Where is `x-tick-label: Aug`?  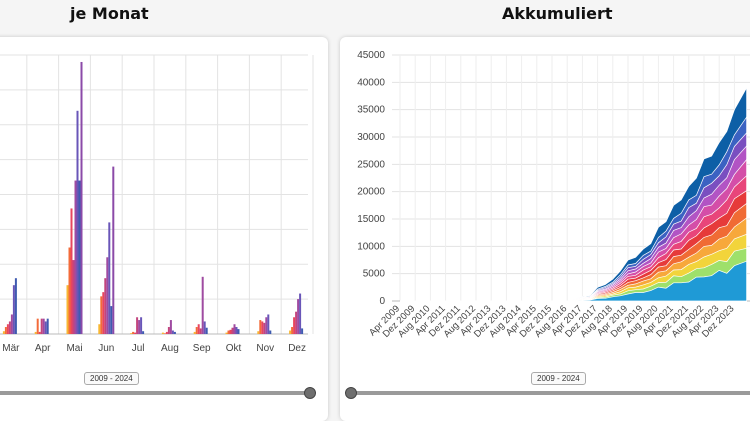
x-tick-label: Aug is located at coordinates (170, 348).